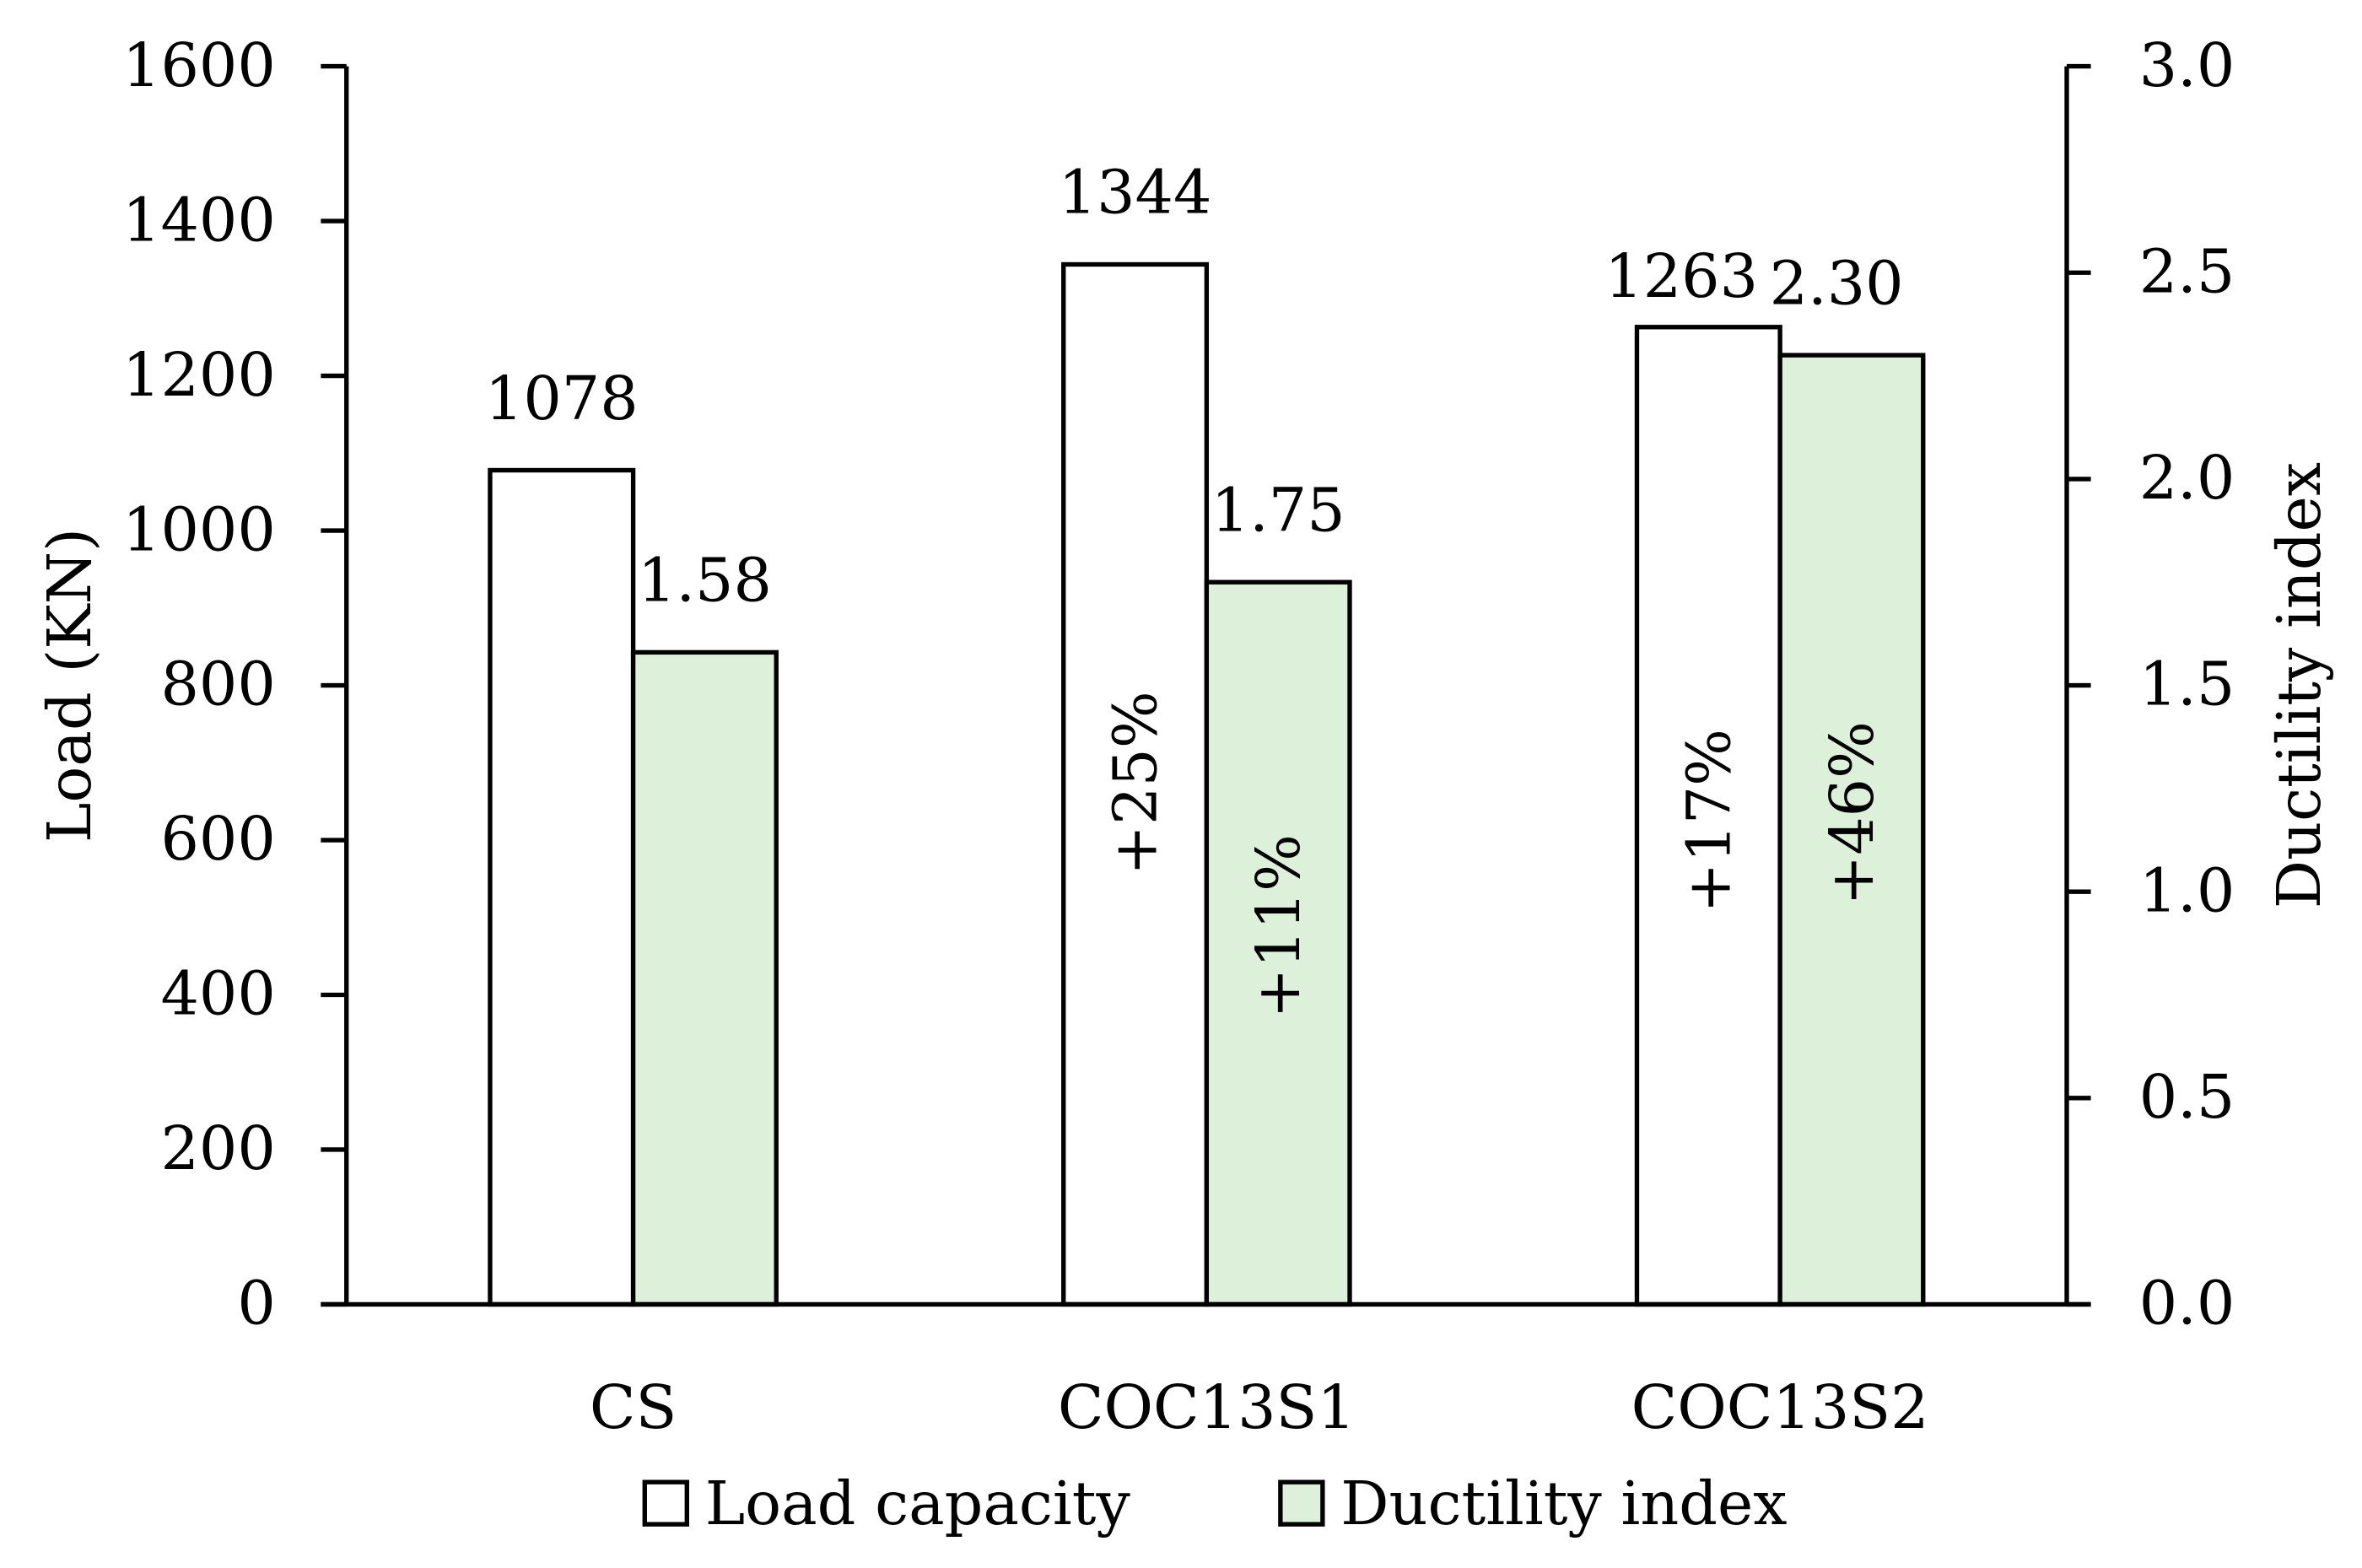 Image resolution: width=2362 pixels, height=1568 pixels. Describe the element at coordinates (2187, 65) in the screenshot. I see `y2-tick-label: 3.0` at that location.